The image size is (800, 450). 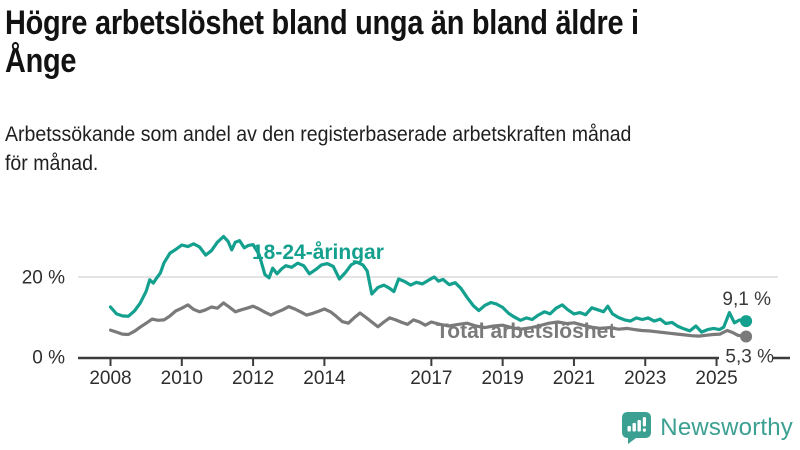 What do you see at coordinates (428, 320) in the screenshot?
I see `line-total-arbetsloshet` at bounding box center [428, 320].